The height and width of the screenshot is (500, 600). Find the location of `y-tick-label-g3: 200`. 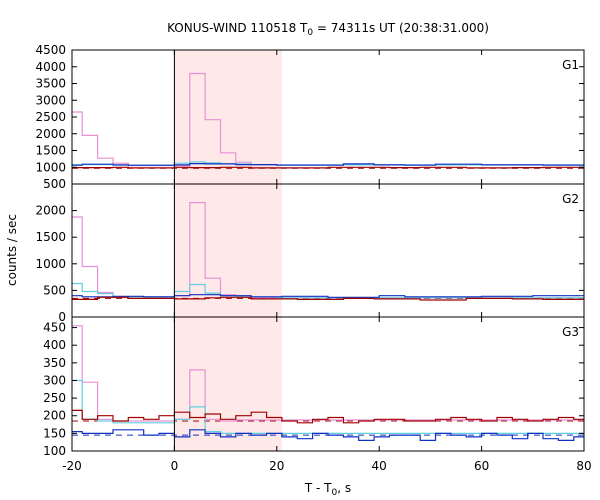

y-tick-label-g3: 200 is located at coordinates (54, 416).